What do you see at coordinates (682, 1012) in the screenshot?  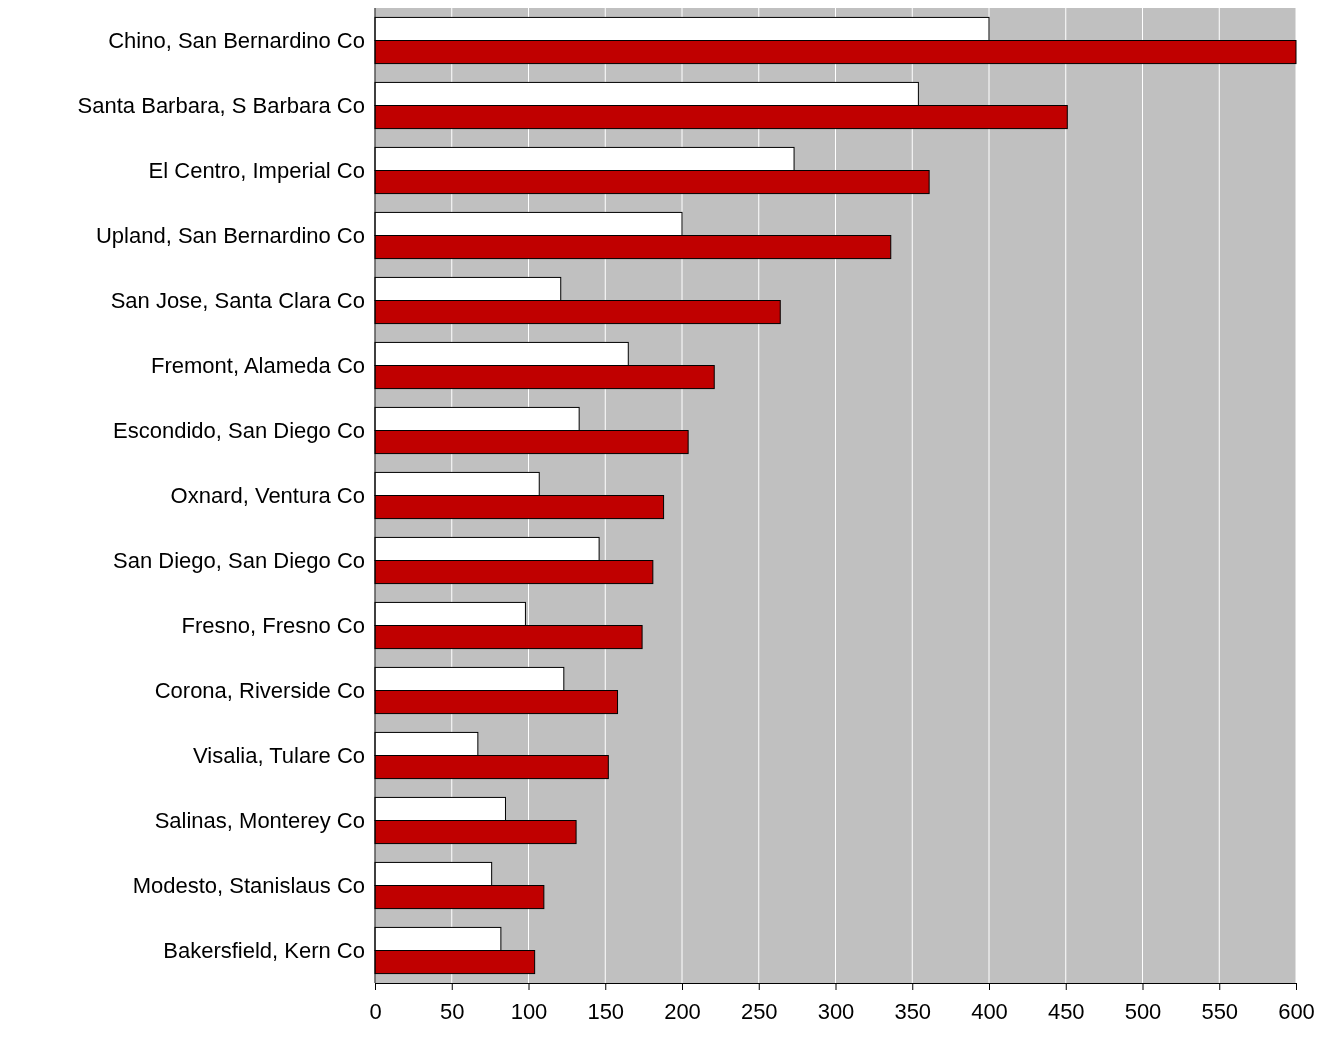 I see `x-tick-label: 200` at bounding box center [682, 1012].